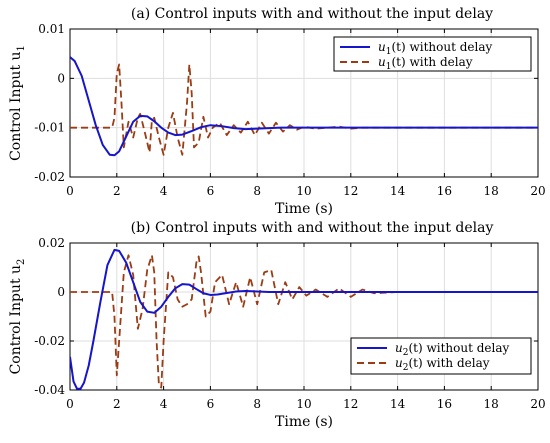 This screenshot has width=550, height=443. I want to click on legend-entry: u2(t) without delay, so click(452, 349).